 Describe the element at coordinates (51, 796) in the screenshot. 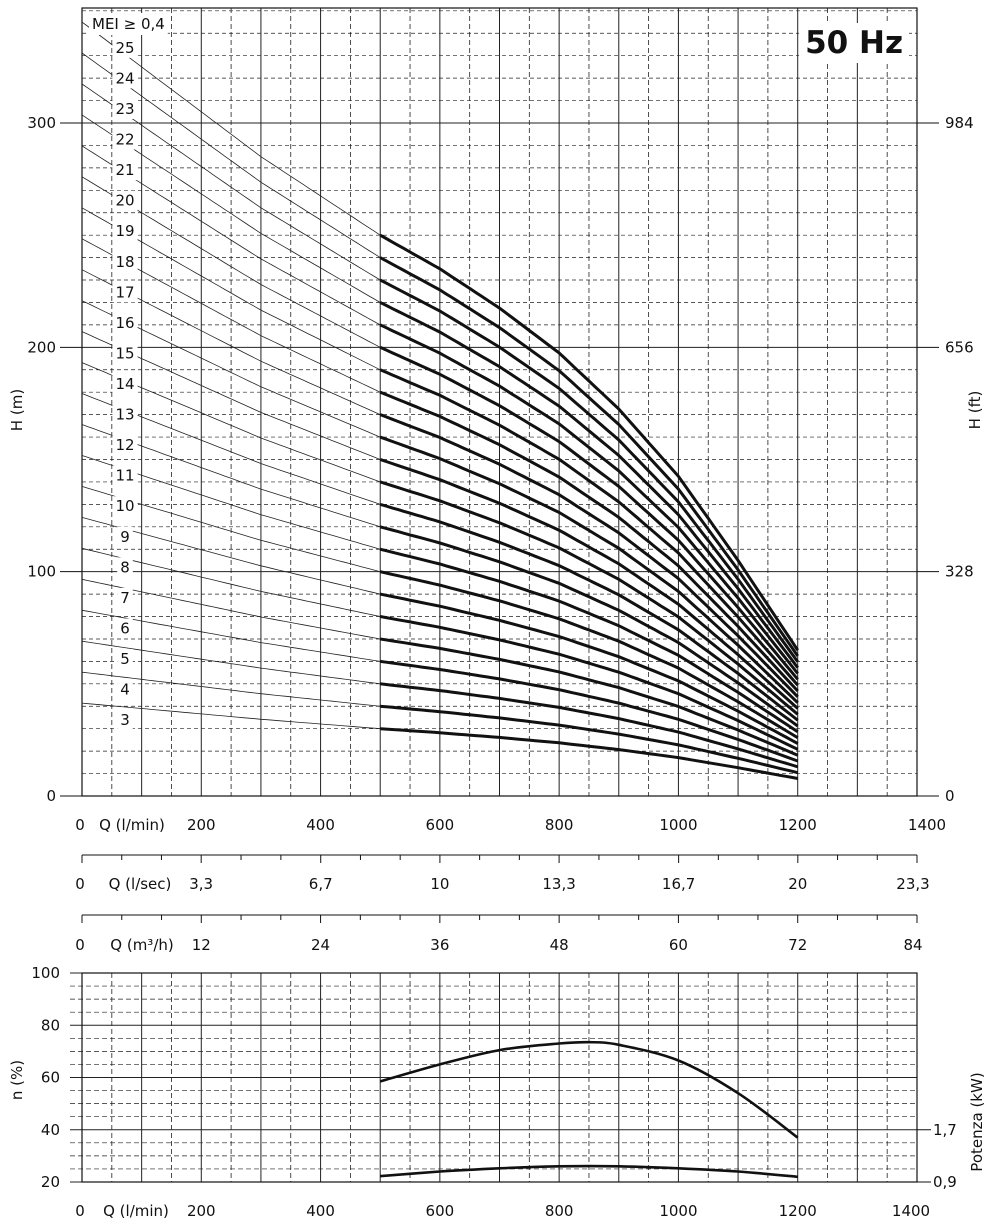

I see `y-tick-label: 0` at that location.